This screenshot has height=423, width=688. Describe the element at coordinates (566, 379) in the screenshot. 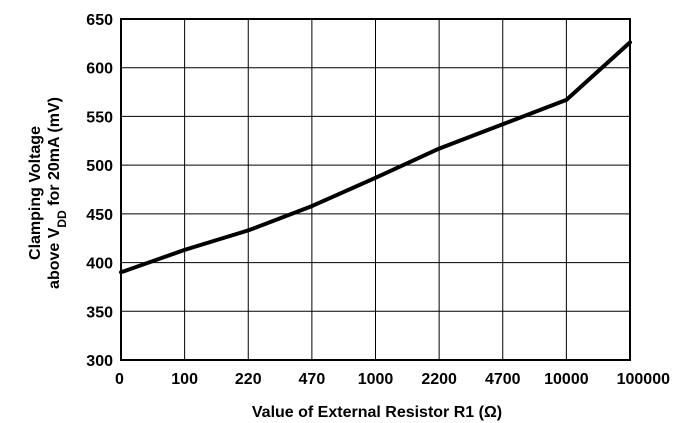

I see `x-tick-label: 10000` at that location.